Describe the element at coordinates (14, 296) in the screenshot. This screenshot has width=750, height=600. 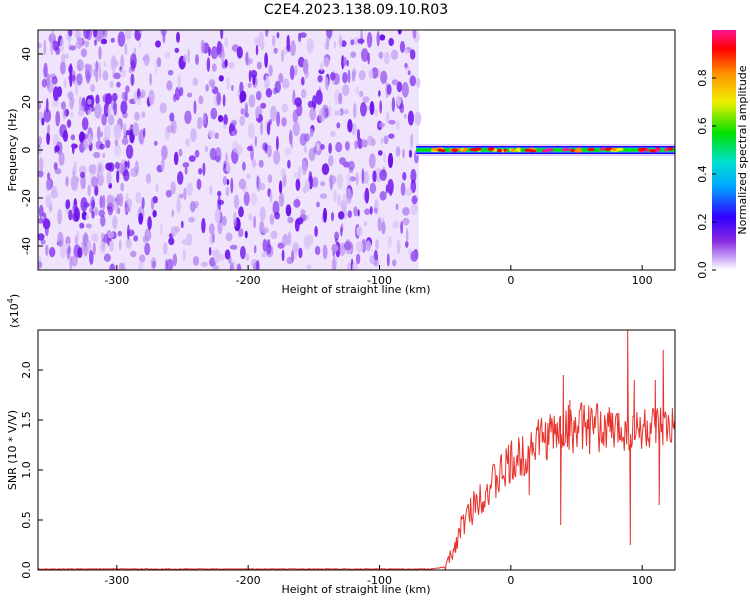
I see `snr-exponent-close: )` at that location.